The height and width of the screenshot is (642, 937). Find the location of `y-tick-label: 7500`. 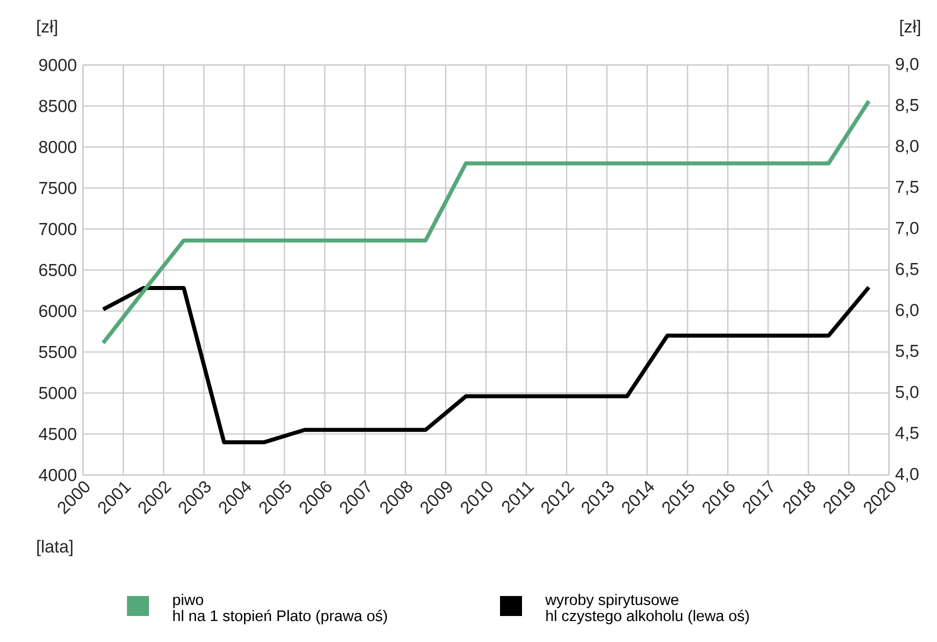

y-tick-label: 7500 is located at coordinates (57, 188).